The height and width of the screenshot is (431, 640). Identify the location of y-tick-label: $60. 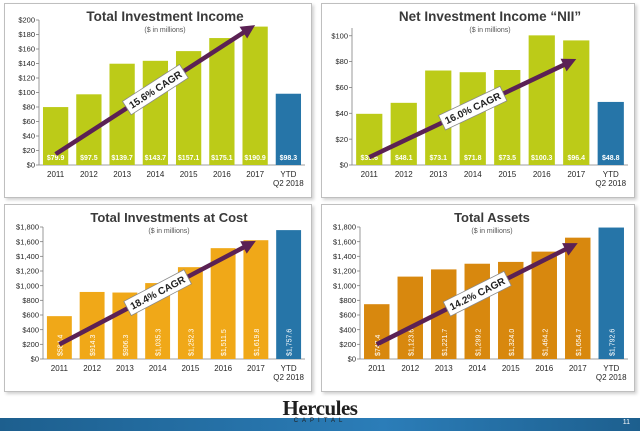
(28, 121).